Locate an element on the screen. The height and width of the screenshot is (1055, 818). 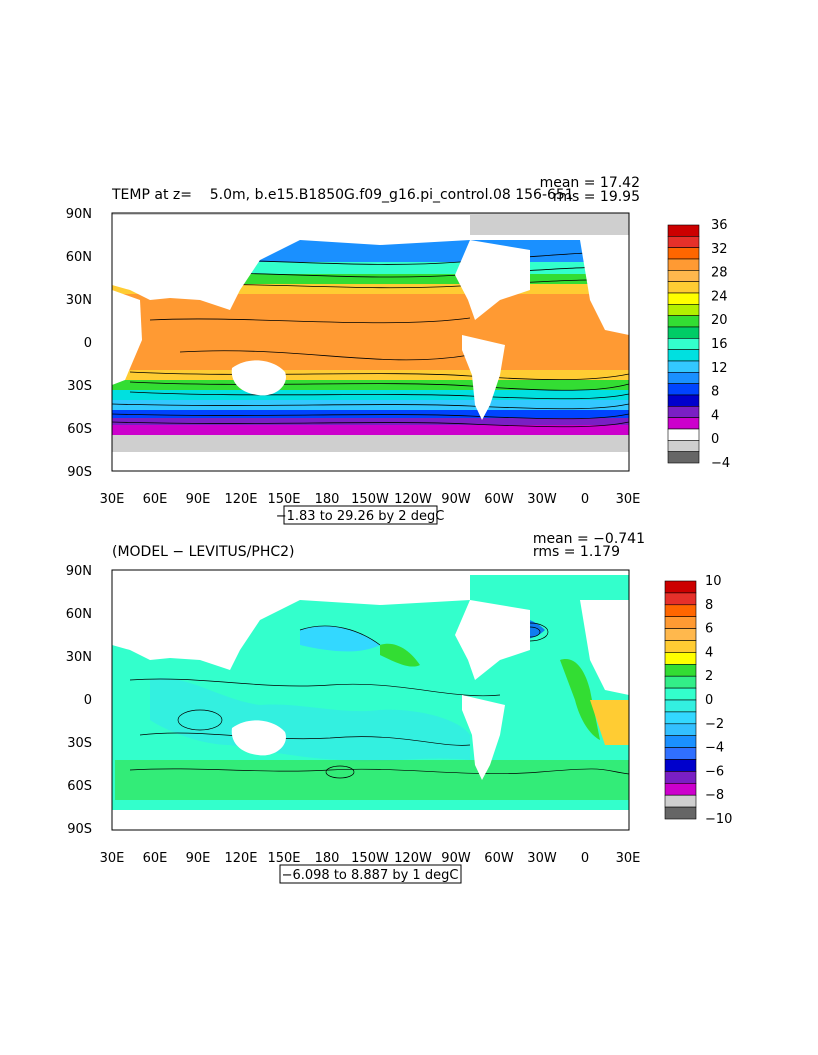
colorbar-tick-label: 12 is located at coordinates (719, 368).